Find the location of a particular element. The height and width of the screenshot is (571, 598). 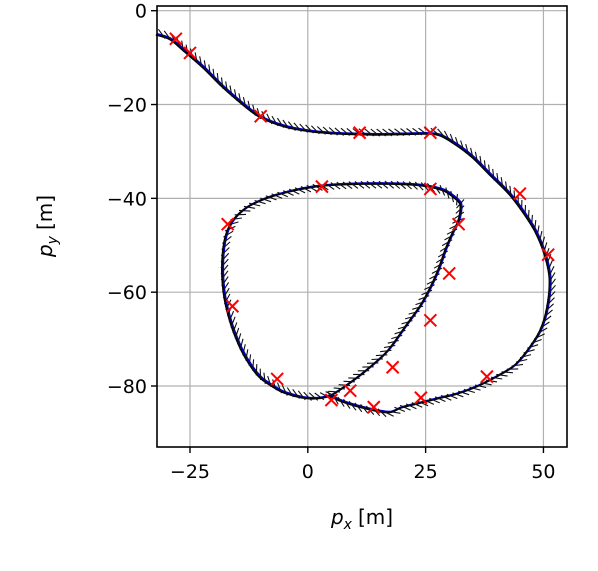

y-axis-label: py[m] is located at coordinates (47, 226).